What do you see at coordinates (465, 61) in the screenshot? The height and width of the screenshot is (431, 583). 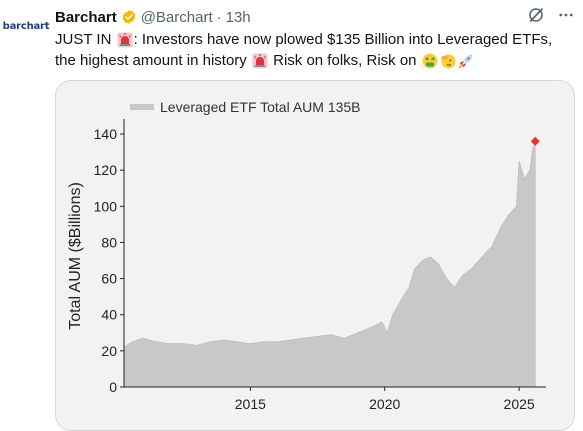 I see `rocket-emoji-icon` at bounding box center [465, 61].